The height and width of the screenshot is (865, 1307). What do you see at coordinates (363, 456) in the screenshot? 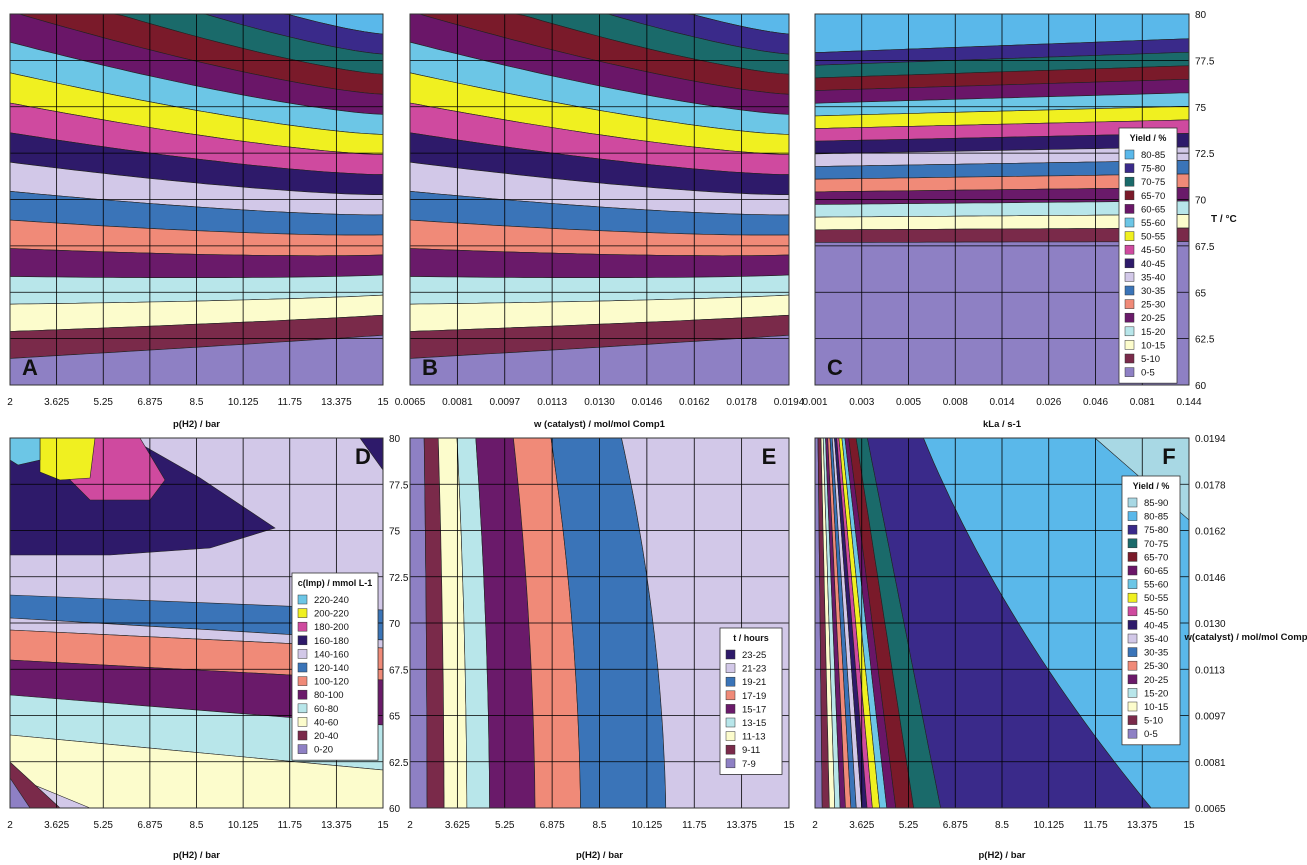
I see `panel-label-D: D` at bounding box center [363, 456].